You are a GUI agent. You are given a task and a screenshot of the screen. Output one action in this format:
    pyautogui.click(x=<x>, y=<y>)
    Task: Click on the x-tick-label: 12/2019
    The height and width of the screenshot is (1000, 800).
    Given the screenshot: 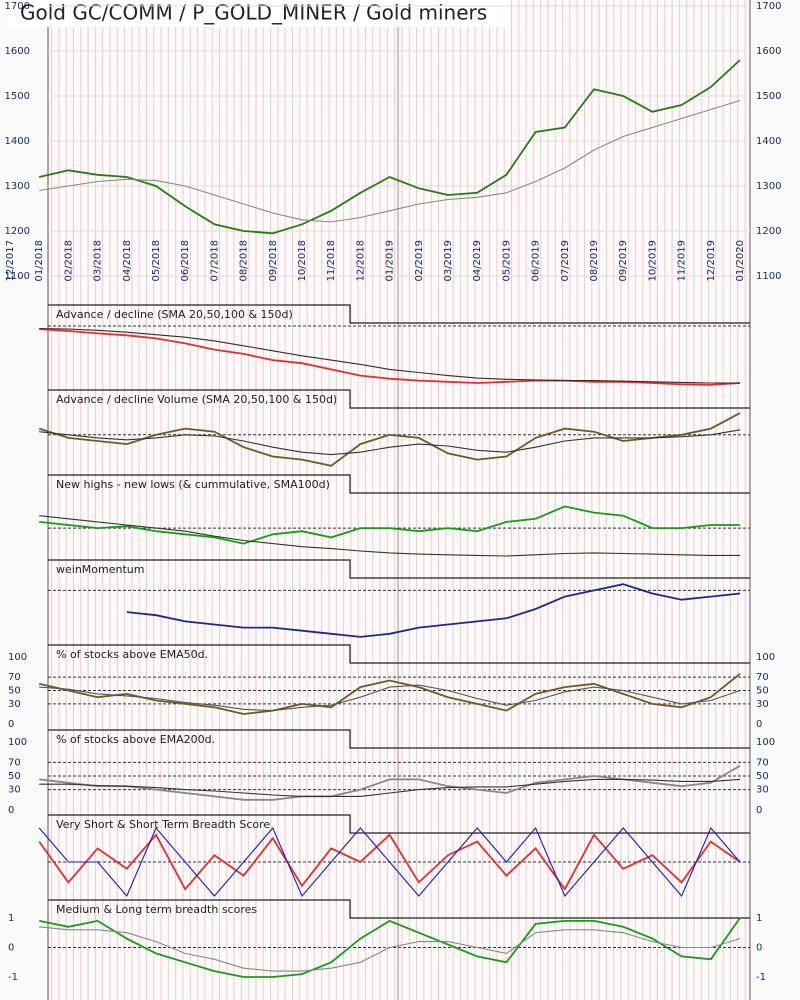 What is the action you would take?
    pyautogui.click(x=711, y=261)
    